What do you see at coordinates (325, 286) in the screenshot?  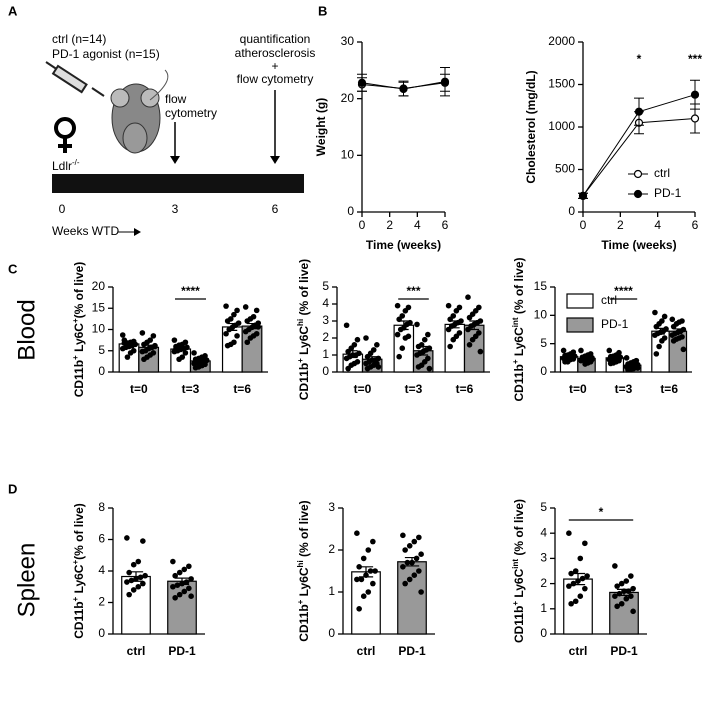 I see `y-tick-label: 5` at bounding box center [325, 286].